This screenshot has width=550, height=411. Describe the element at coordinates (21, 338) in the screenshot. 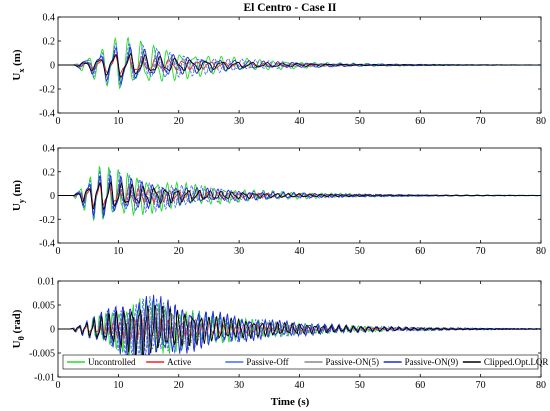

I see `y-label-subscript: θ` at that location.